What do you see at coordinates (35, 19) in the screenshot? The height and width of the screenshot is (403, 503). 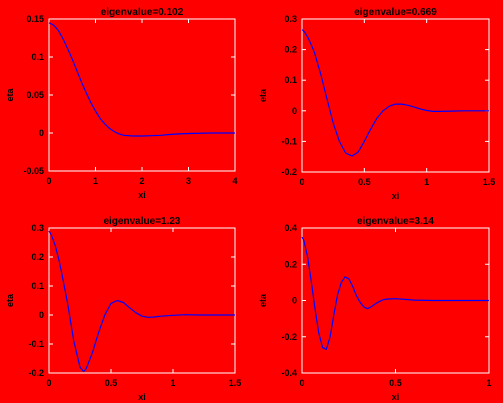 I see `y-tick-label: 0.15` at bounding box center [35, 19].